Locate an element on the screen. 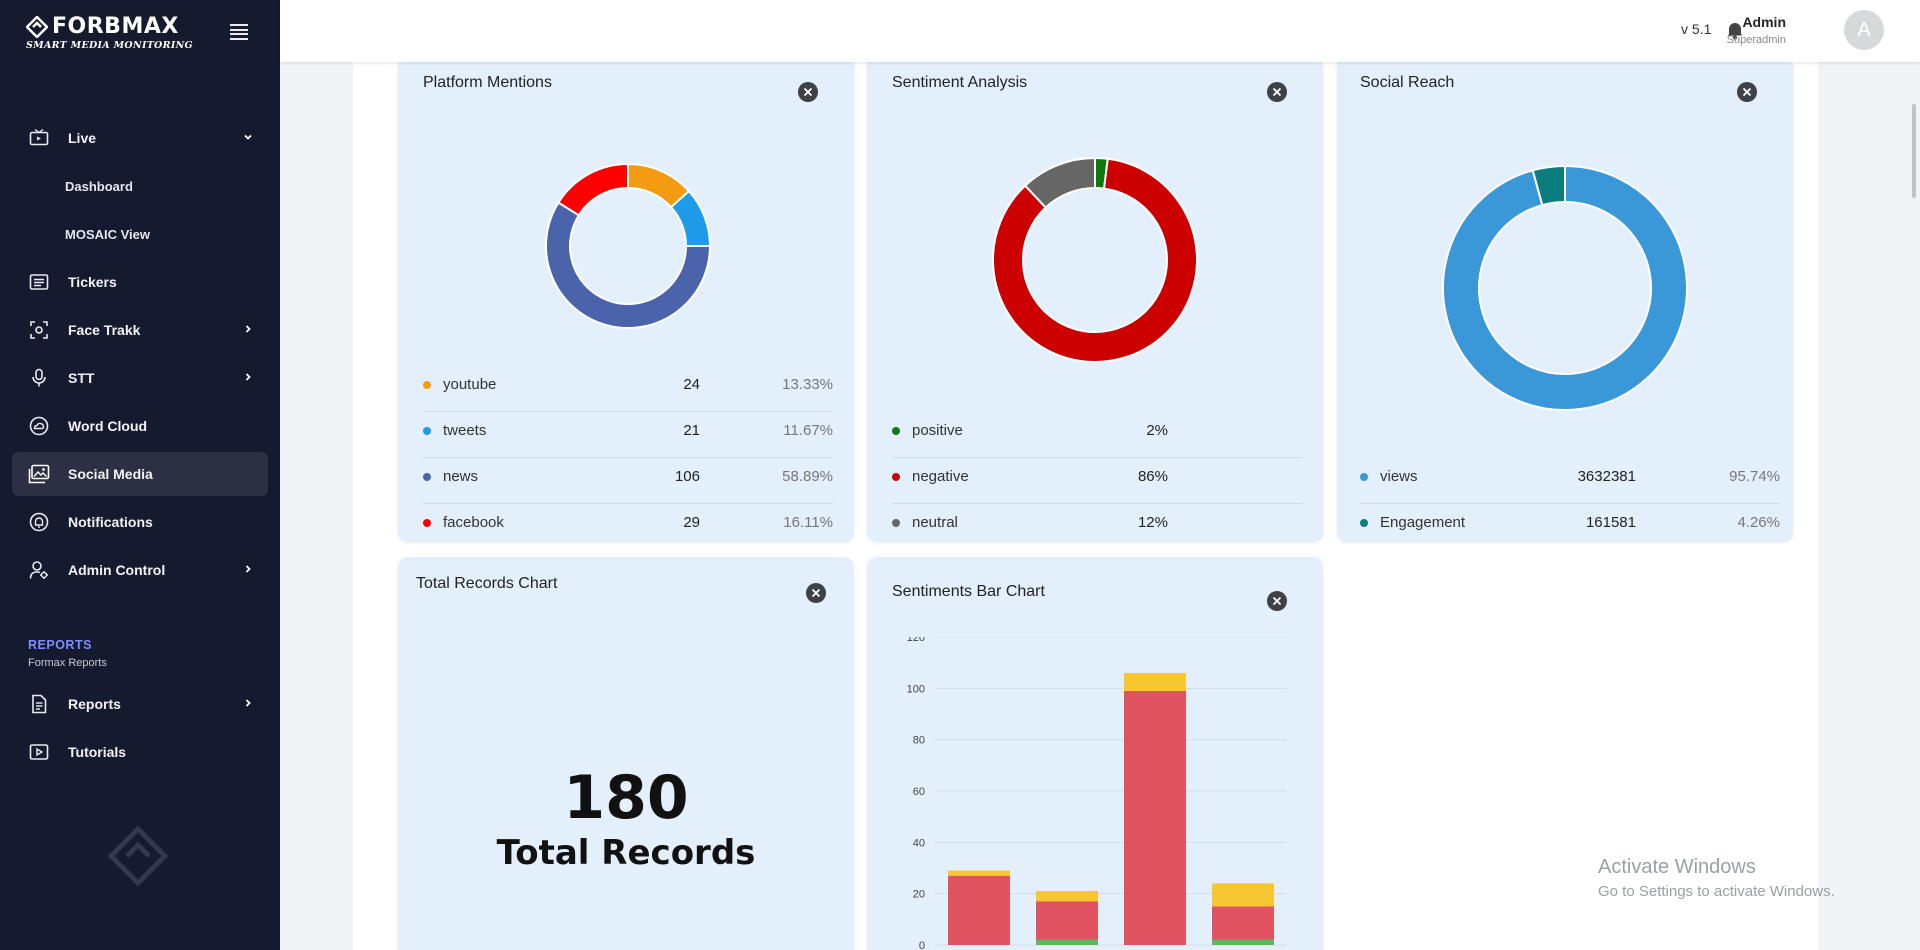  forbmax-logo-icon is located at coordinates (37, 26).